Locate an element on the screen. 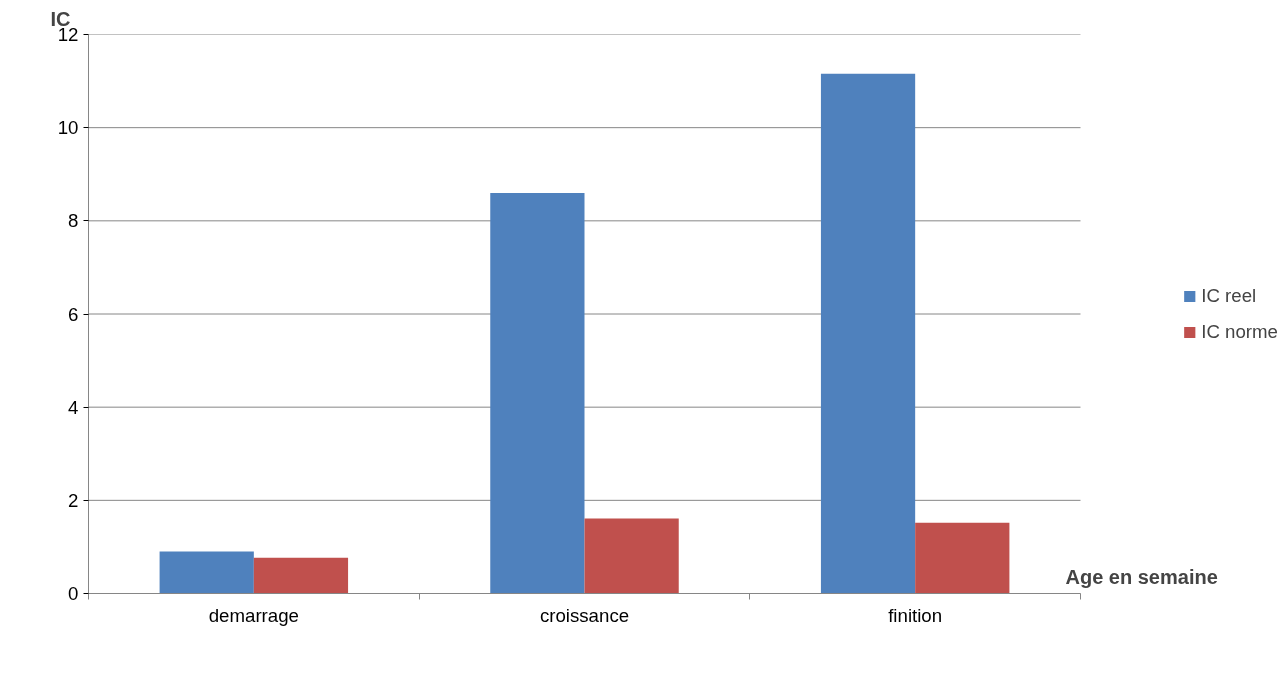 This screenshot has width=1285, height=674. x-axis-title: Age en semaine is located at coordinates (1141, 576).